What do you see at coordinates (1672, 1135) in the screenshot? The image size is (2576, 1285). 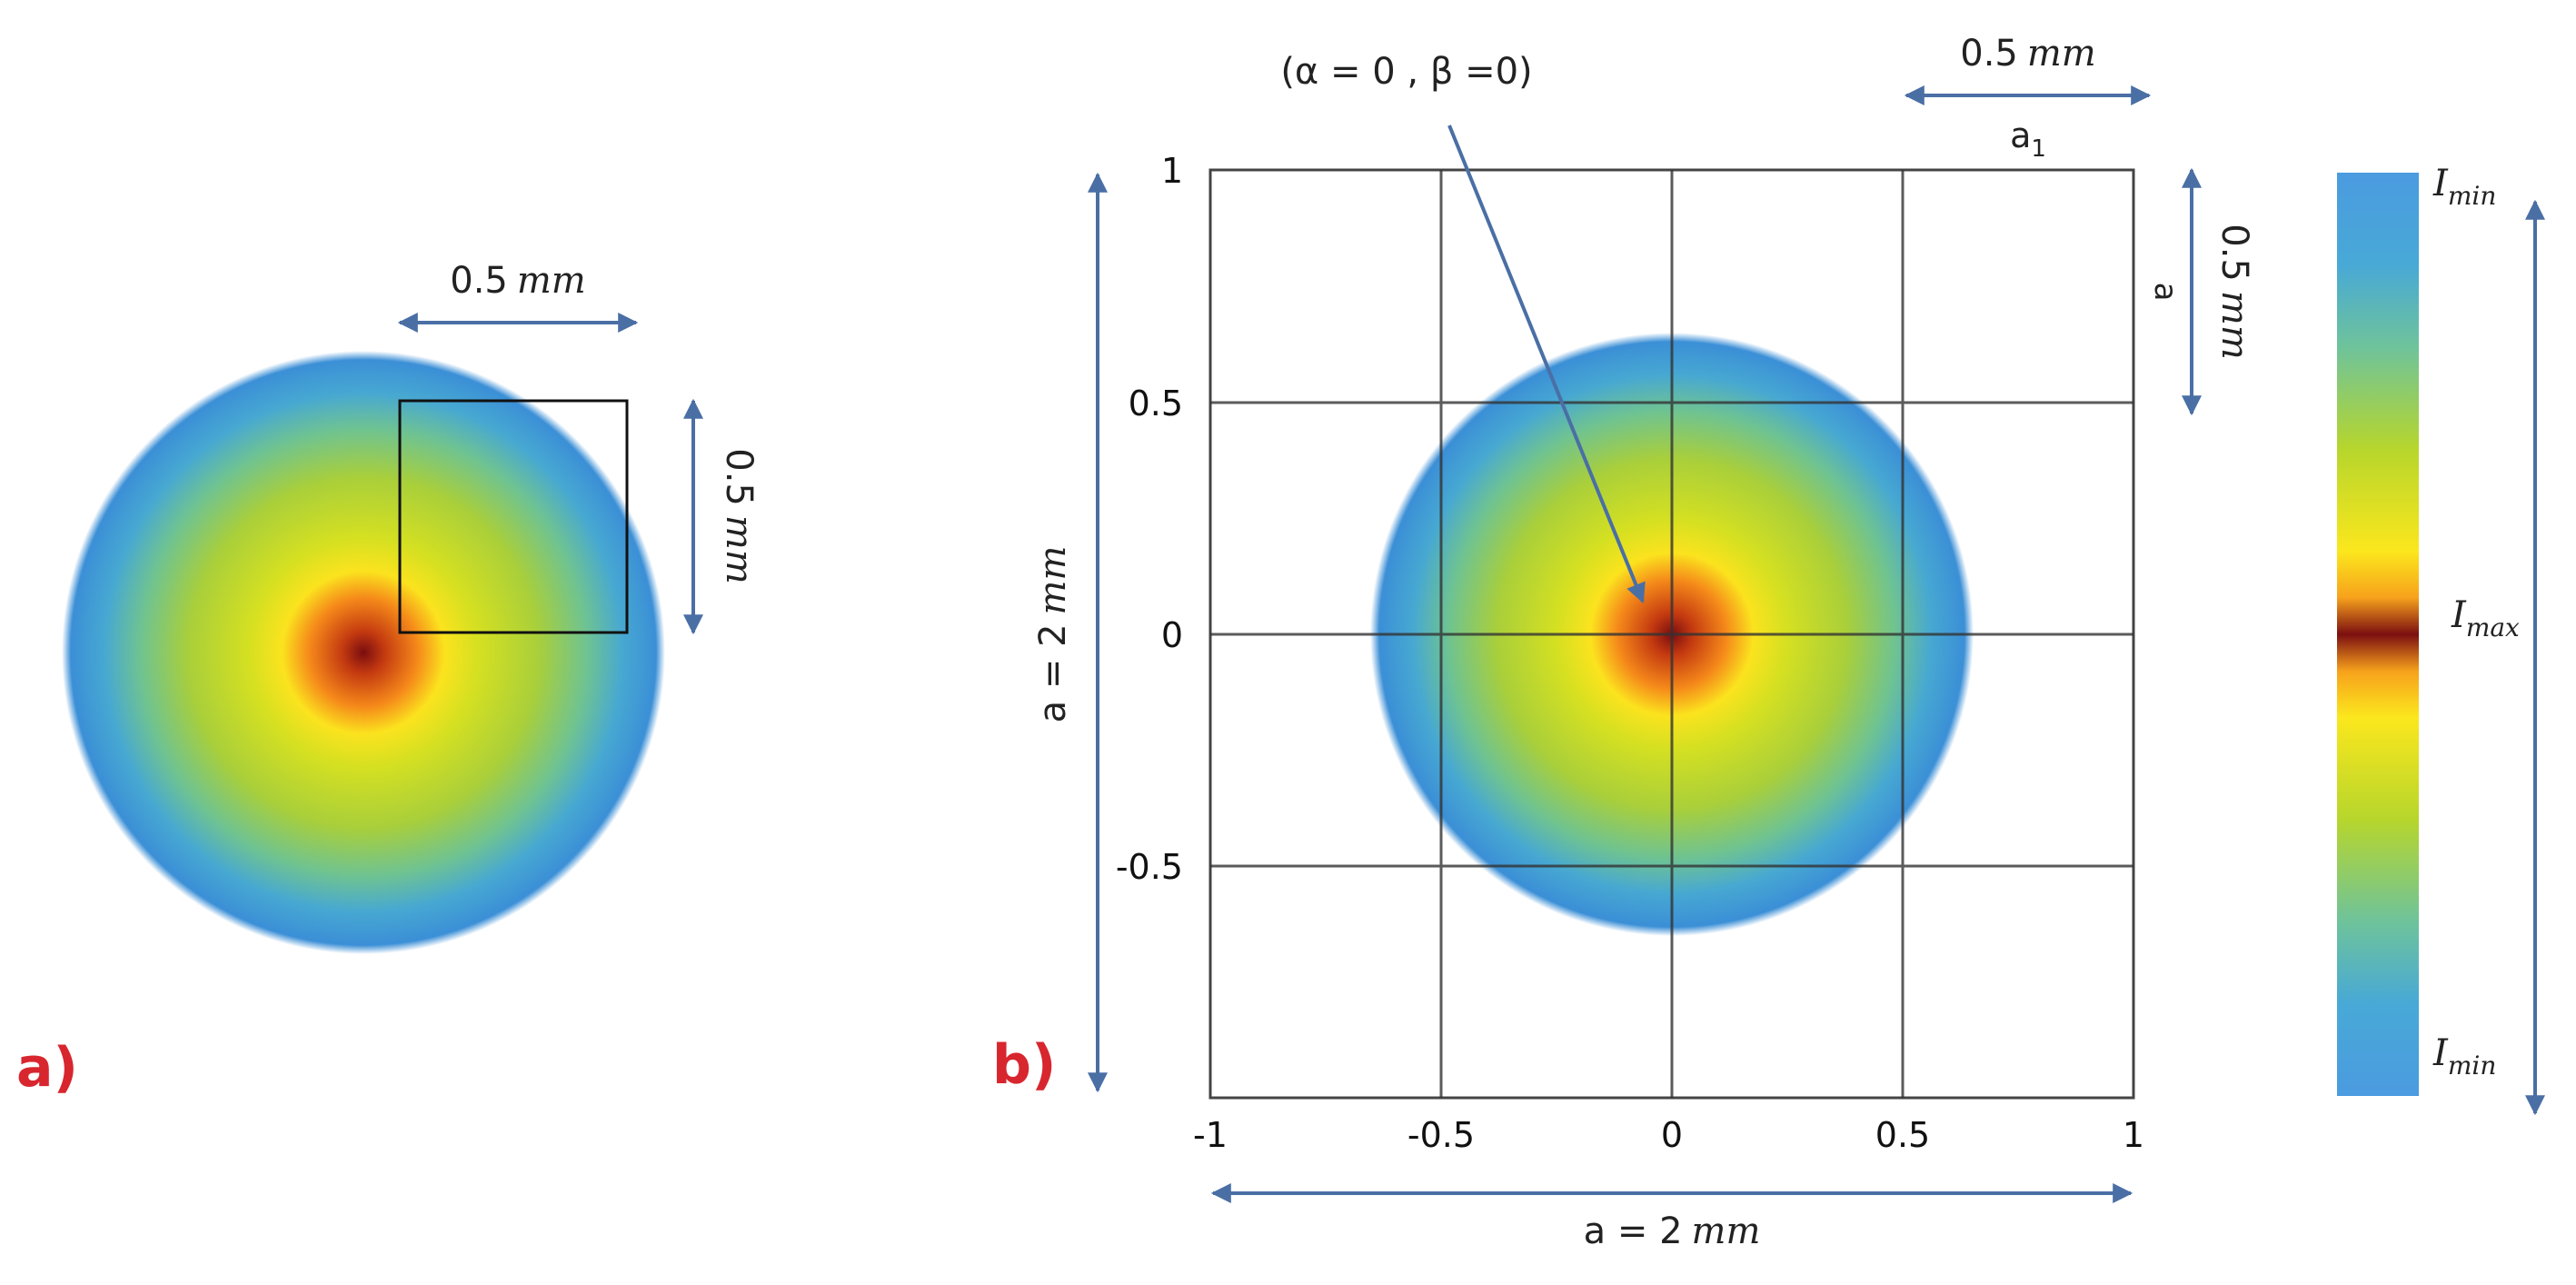 I see `x-tick-label: 0` at bounding box center [1672, 1135].